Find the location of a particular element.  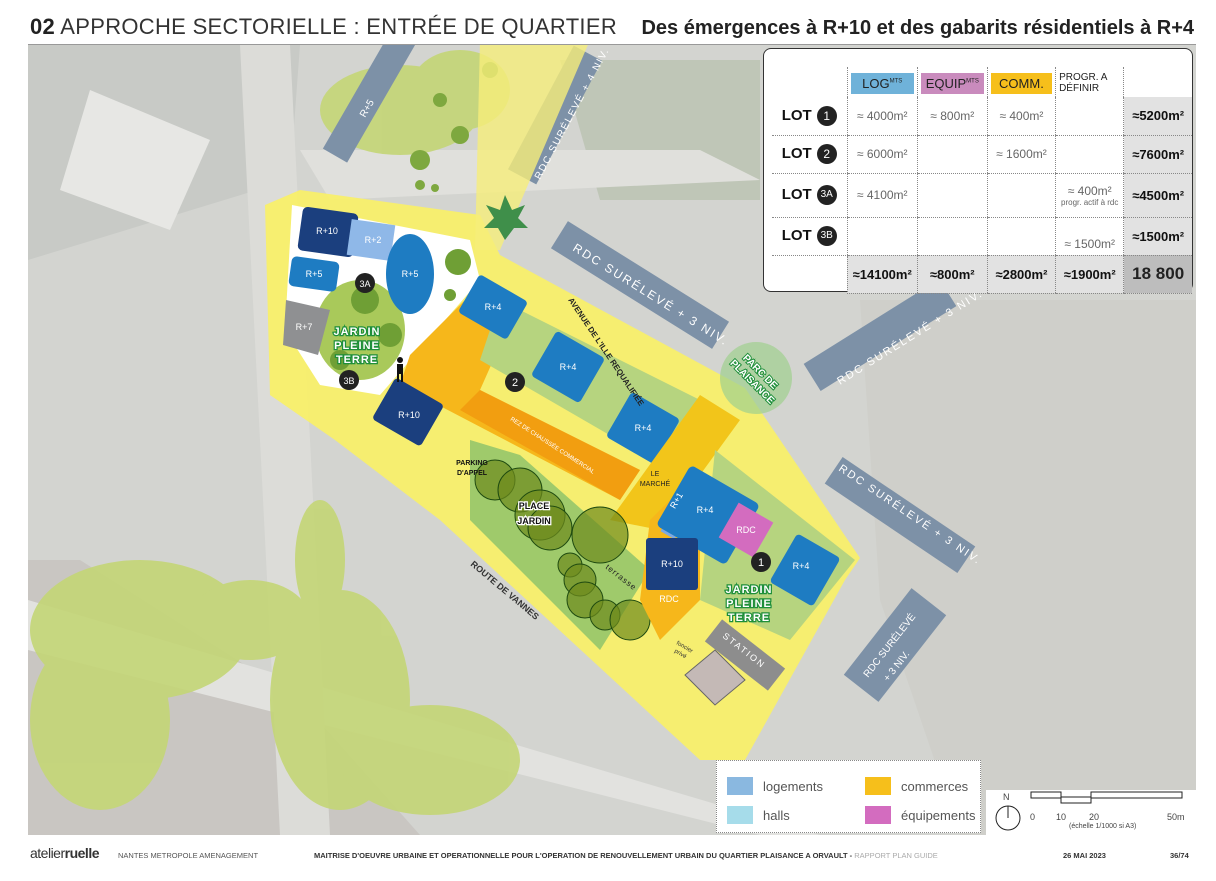

building-r4-b is located at coordinates (568, 366).